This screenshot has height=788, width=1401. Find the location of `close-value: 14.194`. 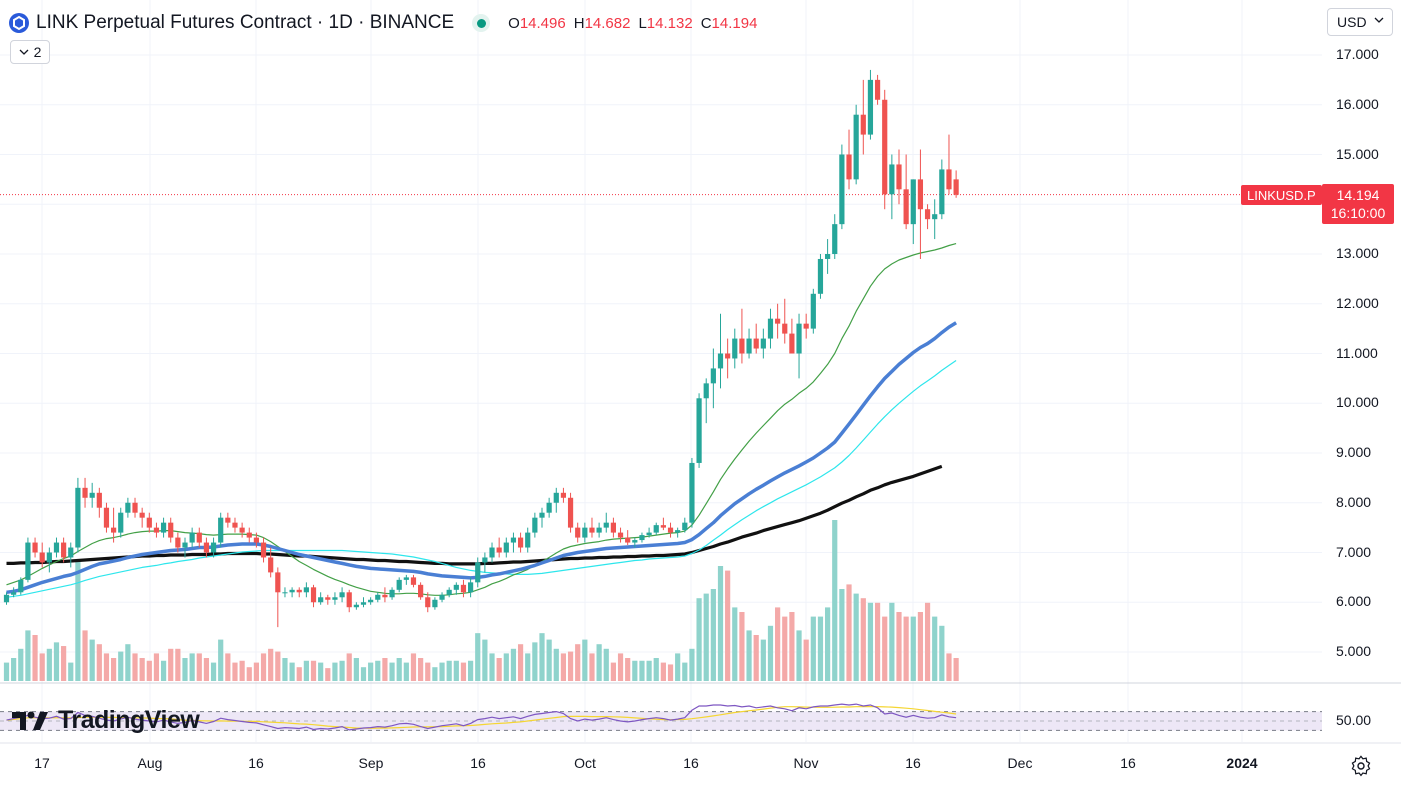

close-value: 14.194 is located at coordinates (734, 23).